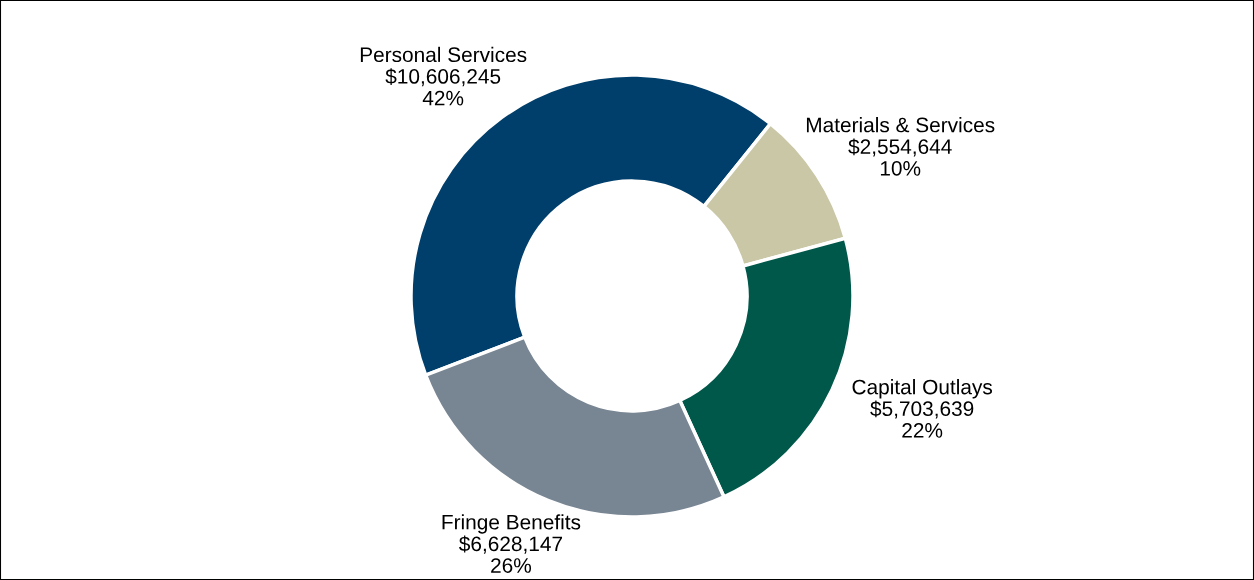  I want to click on slice-label: Materials & Services, so click(900, 125).